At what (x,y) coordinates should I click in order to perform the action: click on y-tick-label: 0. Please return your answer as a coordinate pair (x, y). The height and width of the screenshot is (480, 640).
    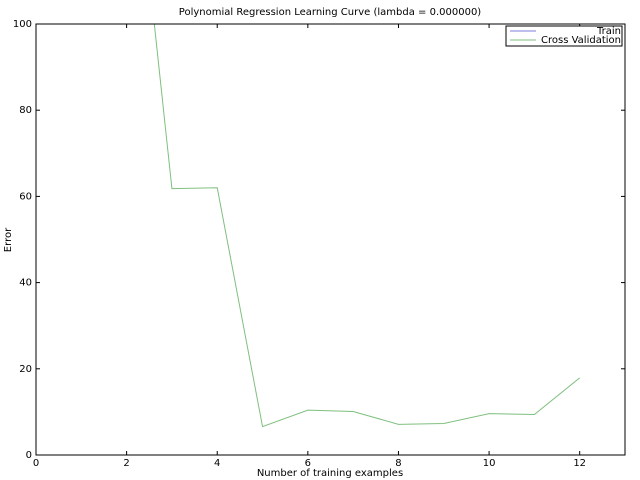
    Looking at the image, I should click on (29, 455).